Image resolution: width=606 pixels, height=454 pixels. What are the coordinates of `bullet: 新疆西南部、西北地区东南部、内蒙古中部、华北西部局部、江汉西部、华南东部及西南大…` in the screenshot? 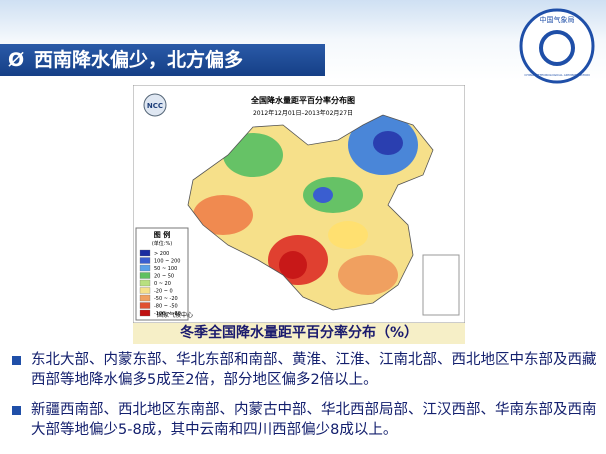 It's located at (304, 420).